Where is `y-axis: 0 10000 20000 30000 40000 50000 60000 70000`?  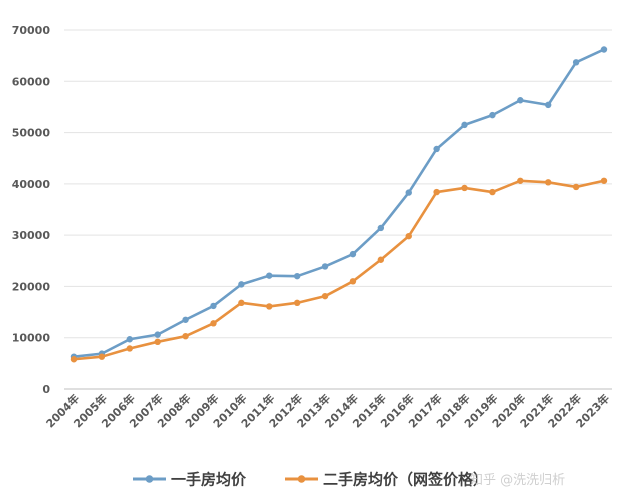 y-axis: 0 10000 20000 30000 40000 50000 60000 70000 is located at coordinates (31, 210).